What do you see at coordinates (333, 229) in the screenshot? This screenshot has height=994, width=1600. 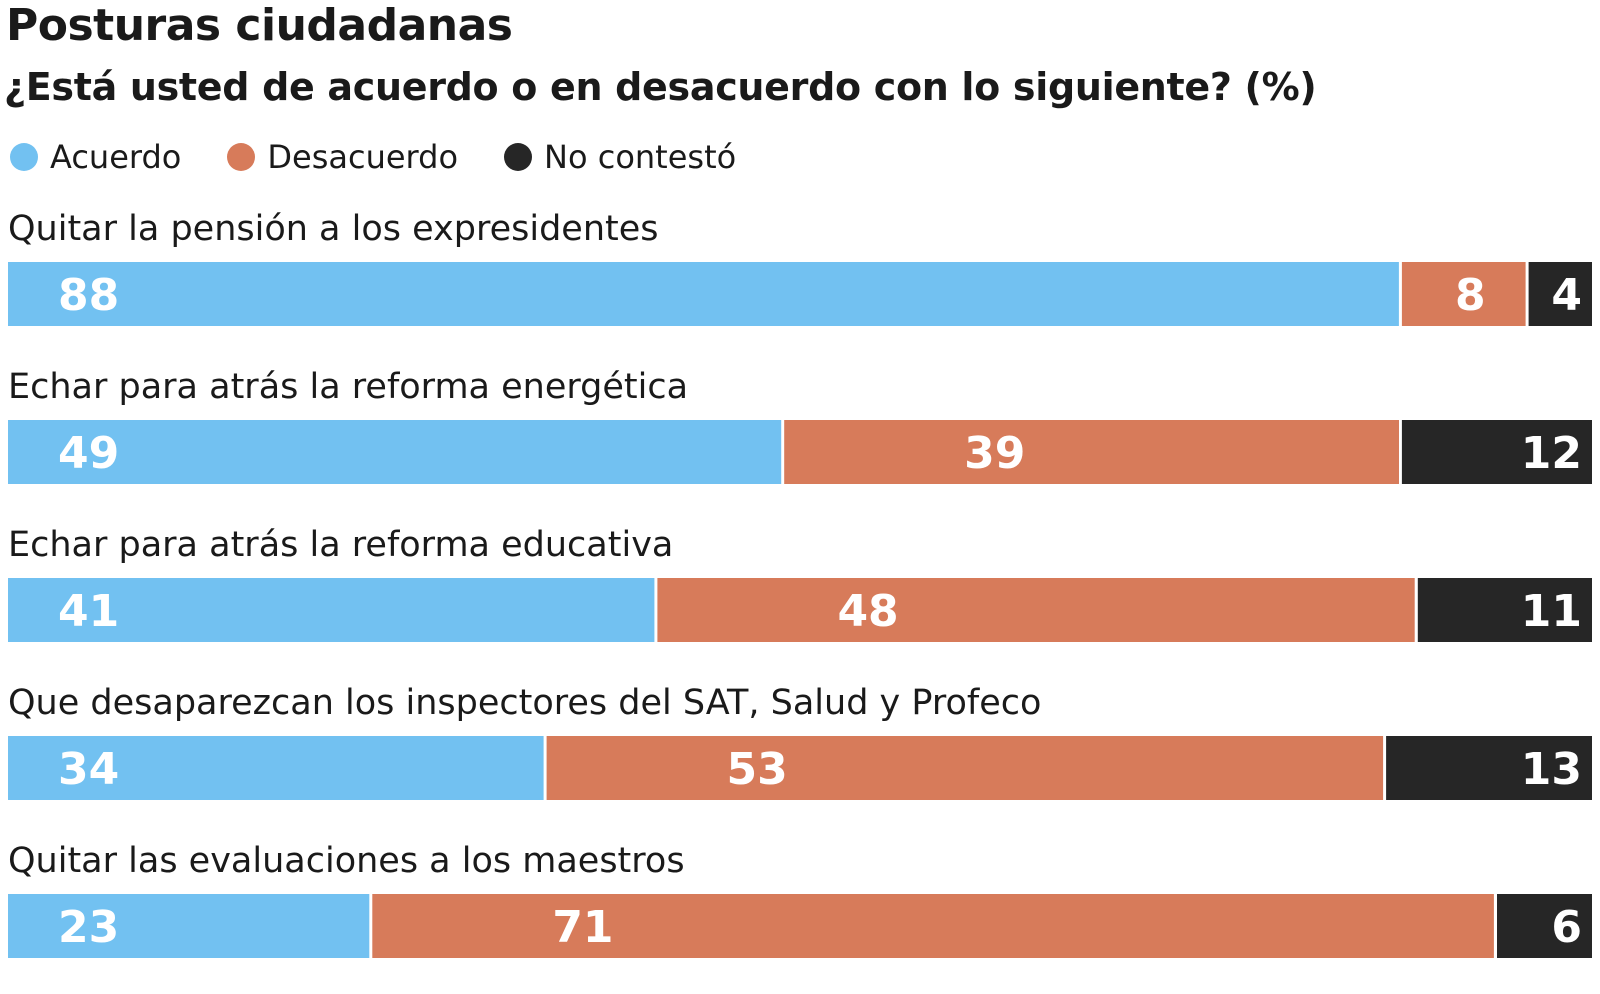 I see `category-label: Quitar la pensión a los expresidentes` at bounding box center [333, 229].